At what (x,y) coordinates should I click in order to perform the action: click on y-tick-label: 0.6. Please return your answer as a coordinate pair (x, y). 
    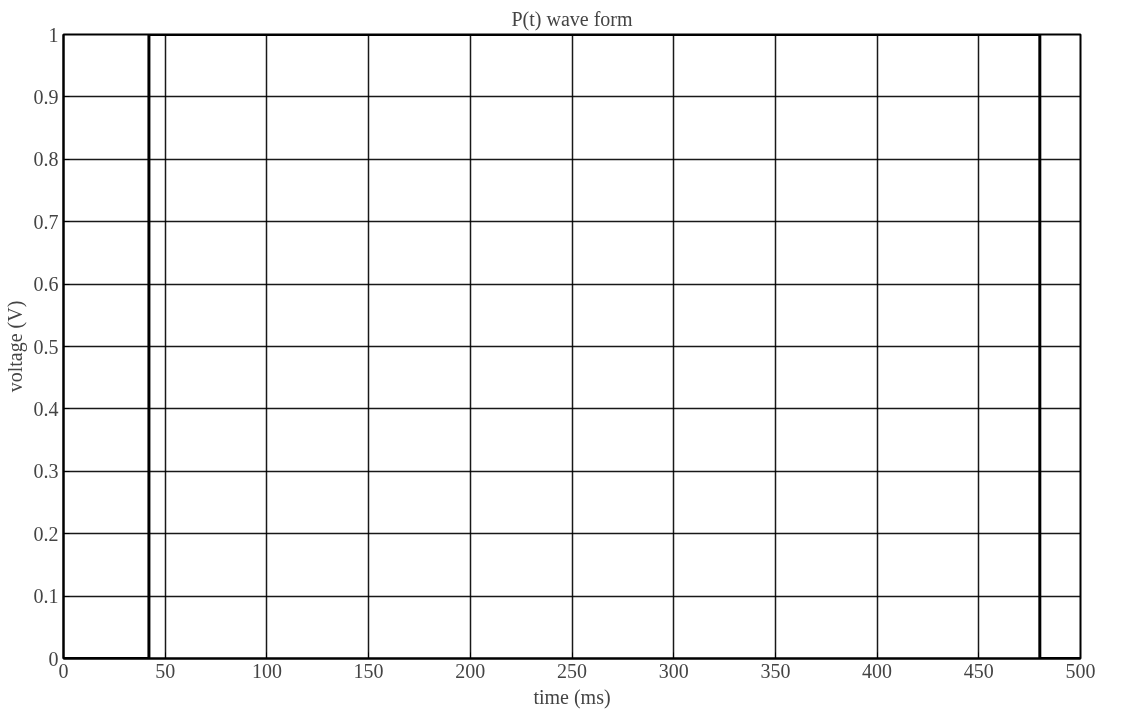
    Looking at the image, I should click on (46, 284).